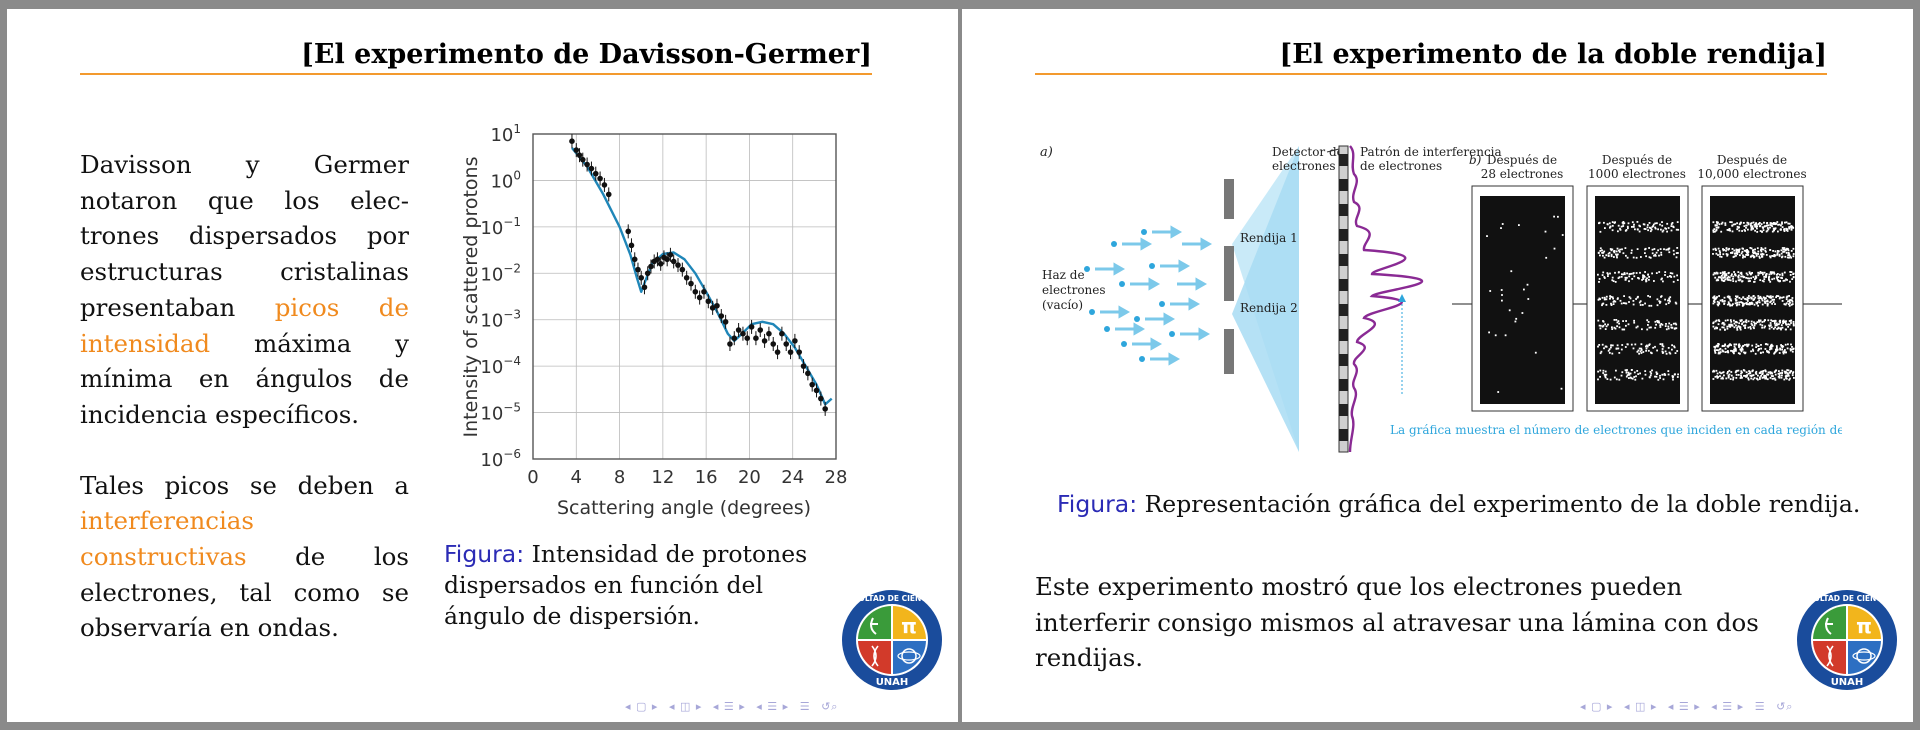  Describe the element at coordinates (1522, 174) in the screenshot. I see `after-28-label-2: 28 electrones` at that location.